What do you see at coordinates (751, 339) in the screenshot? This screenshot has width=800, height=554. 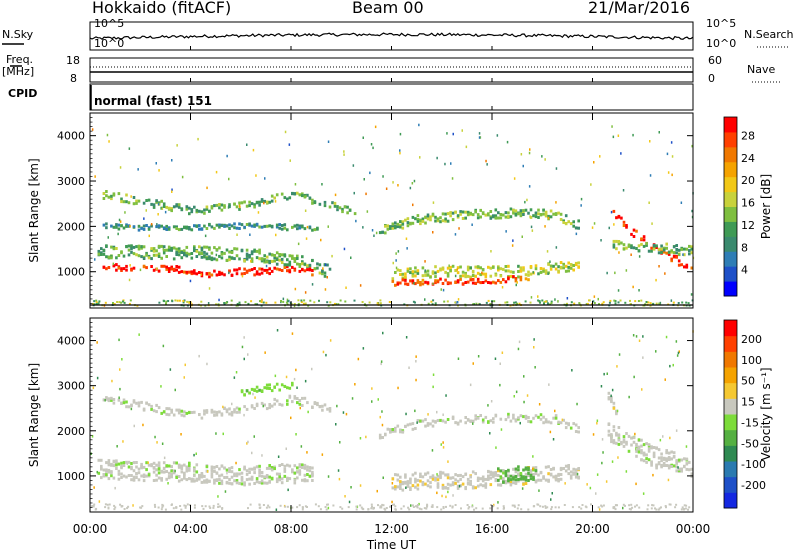 I see `velocity-colorbar-tick: 200` at bounding box center [751, 339].